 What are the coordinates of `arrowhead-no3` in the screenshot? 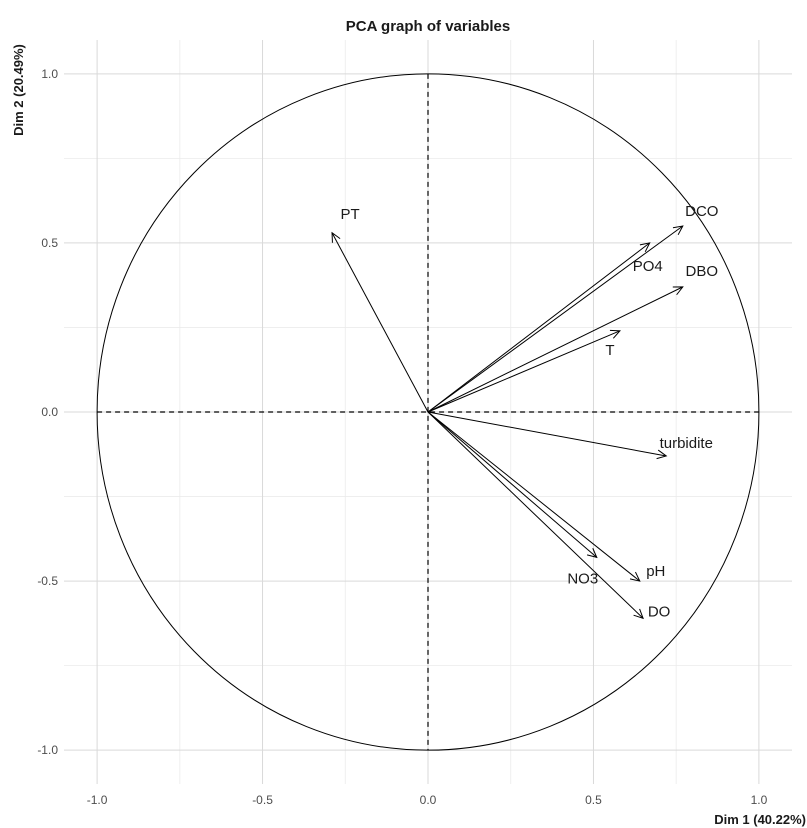 It's located at (592, 553).